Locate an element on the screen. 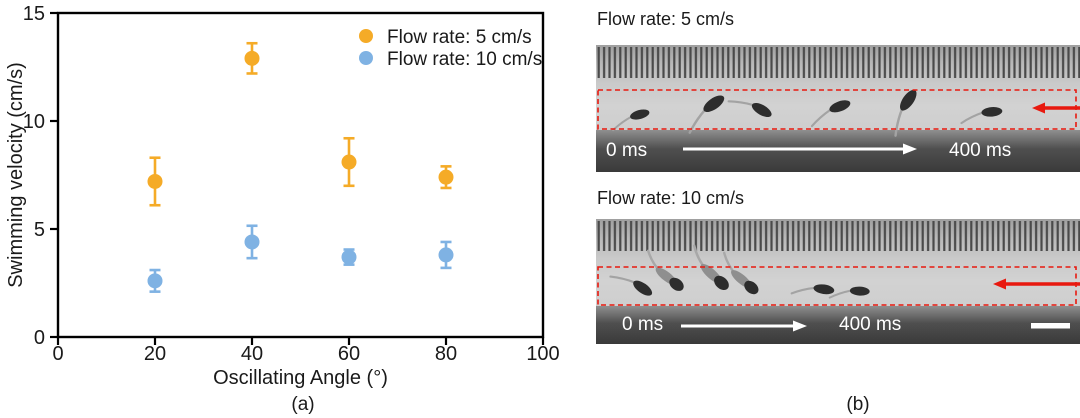 The image size is (1080, 418). panel-b-caption: (b) is located at coordinates (858, 404).